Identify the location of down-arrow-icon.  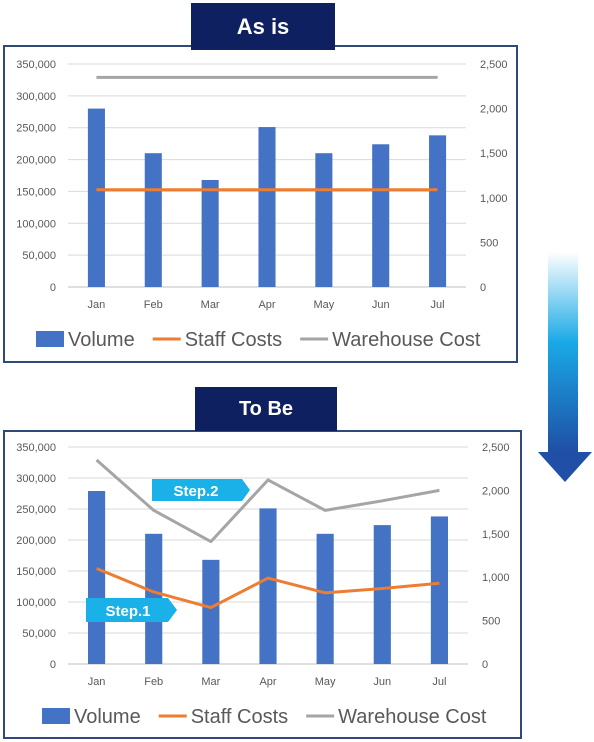
(565, 367).